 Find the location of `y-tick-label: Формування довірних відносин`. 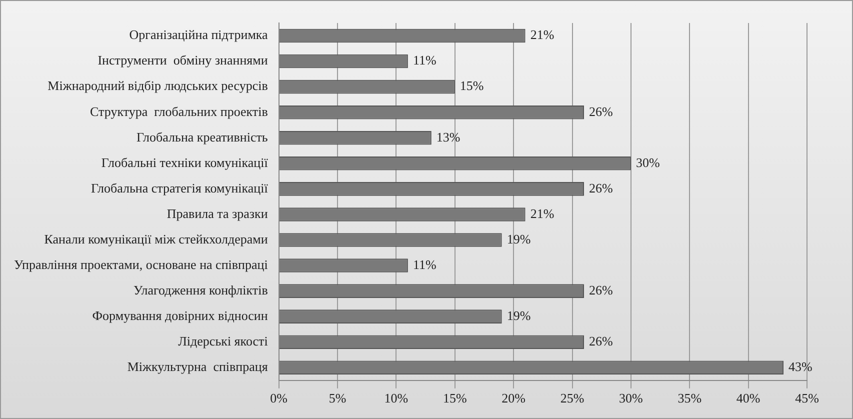

y-tick-label: Формування довірних відносин is located at coordinates (180, 315).